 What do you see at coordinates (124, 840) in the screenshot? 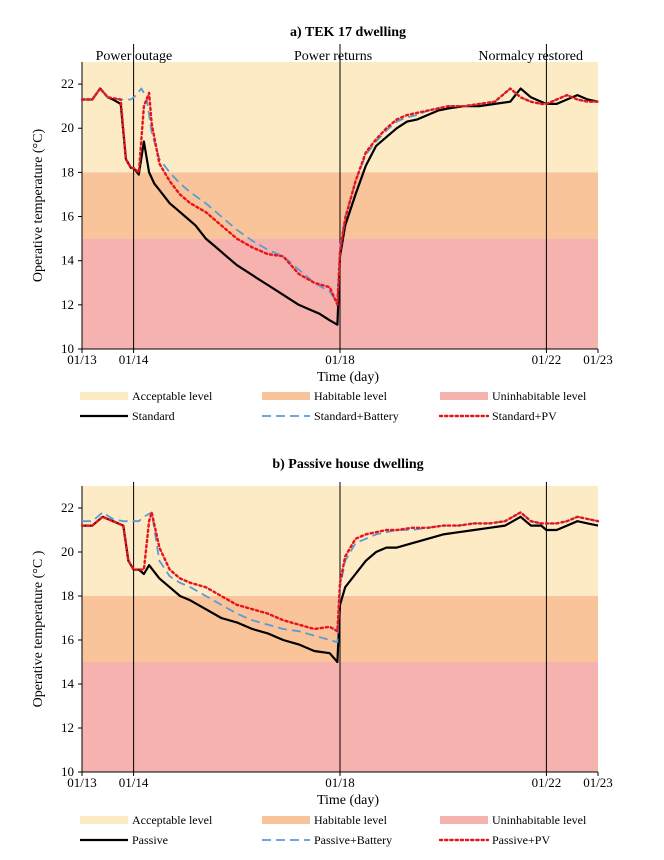
I see `legend-item: Passive` at bounding box center [124, 840].